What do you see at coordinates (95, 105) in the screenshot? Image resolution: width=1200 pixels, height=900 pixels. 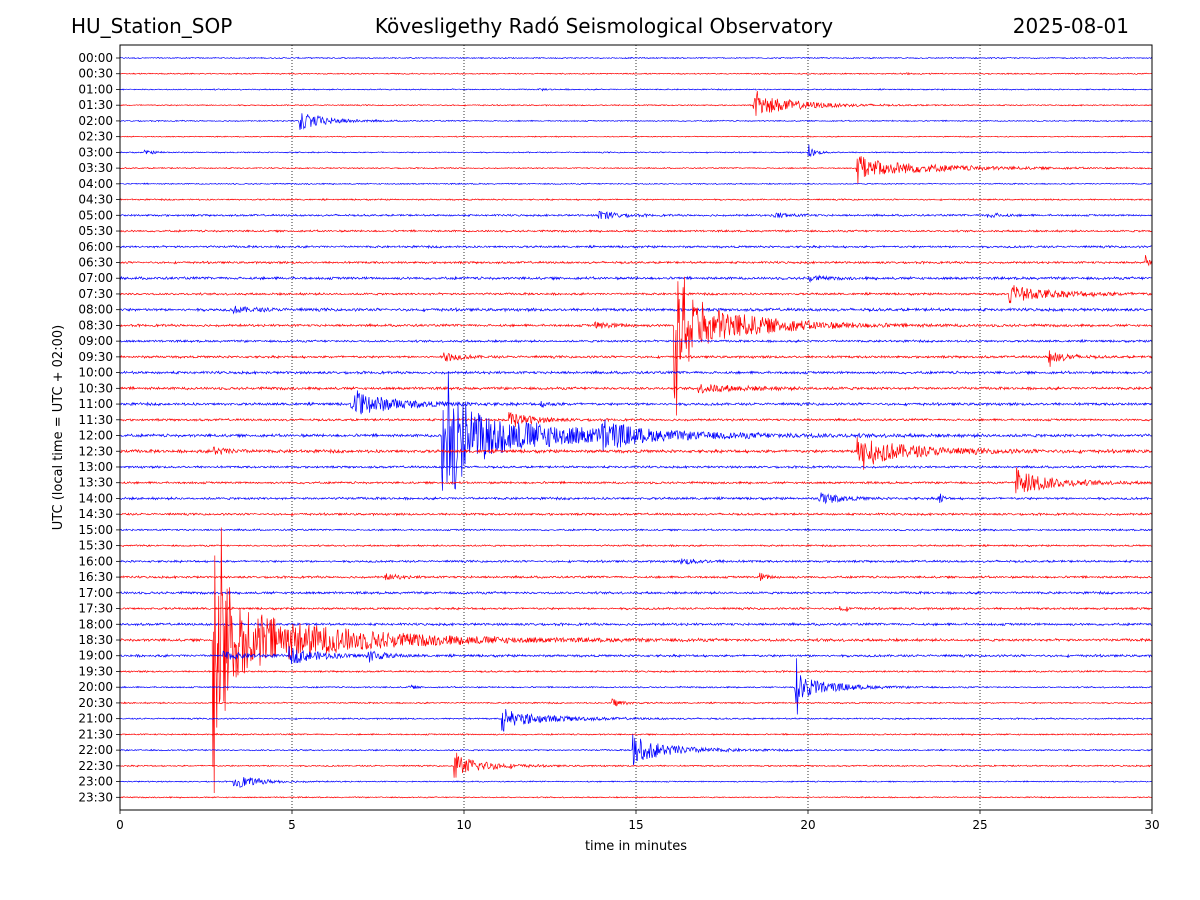 I see `y-tick-label: 01:30` at bounding box center [95, 105].